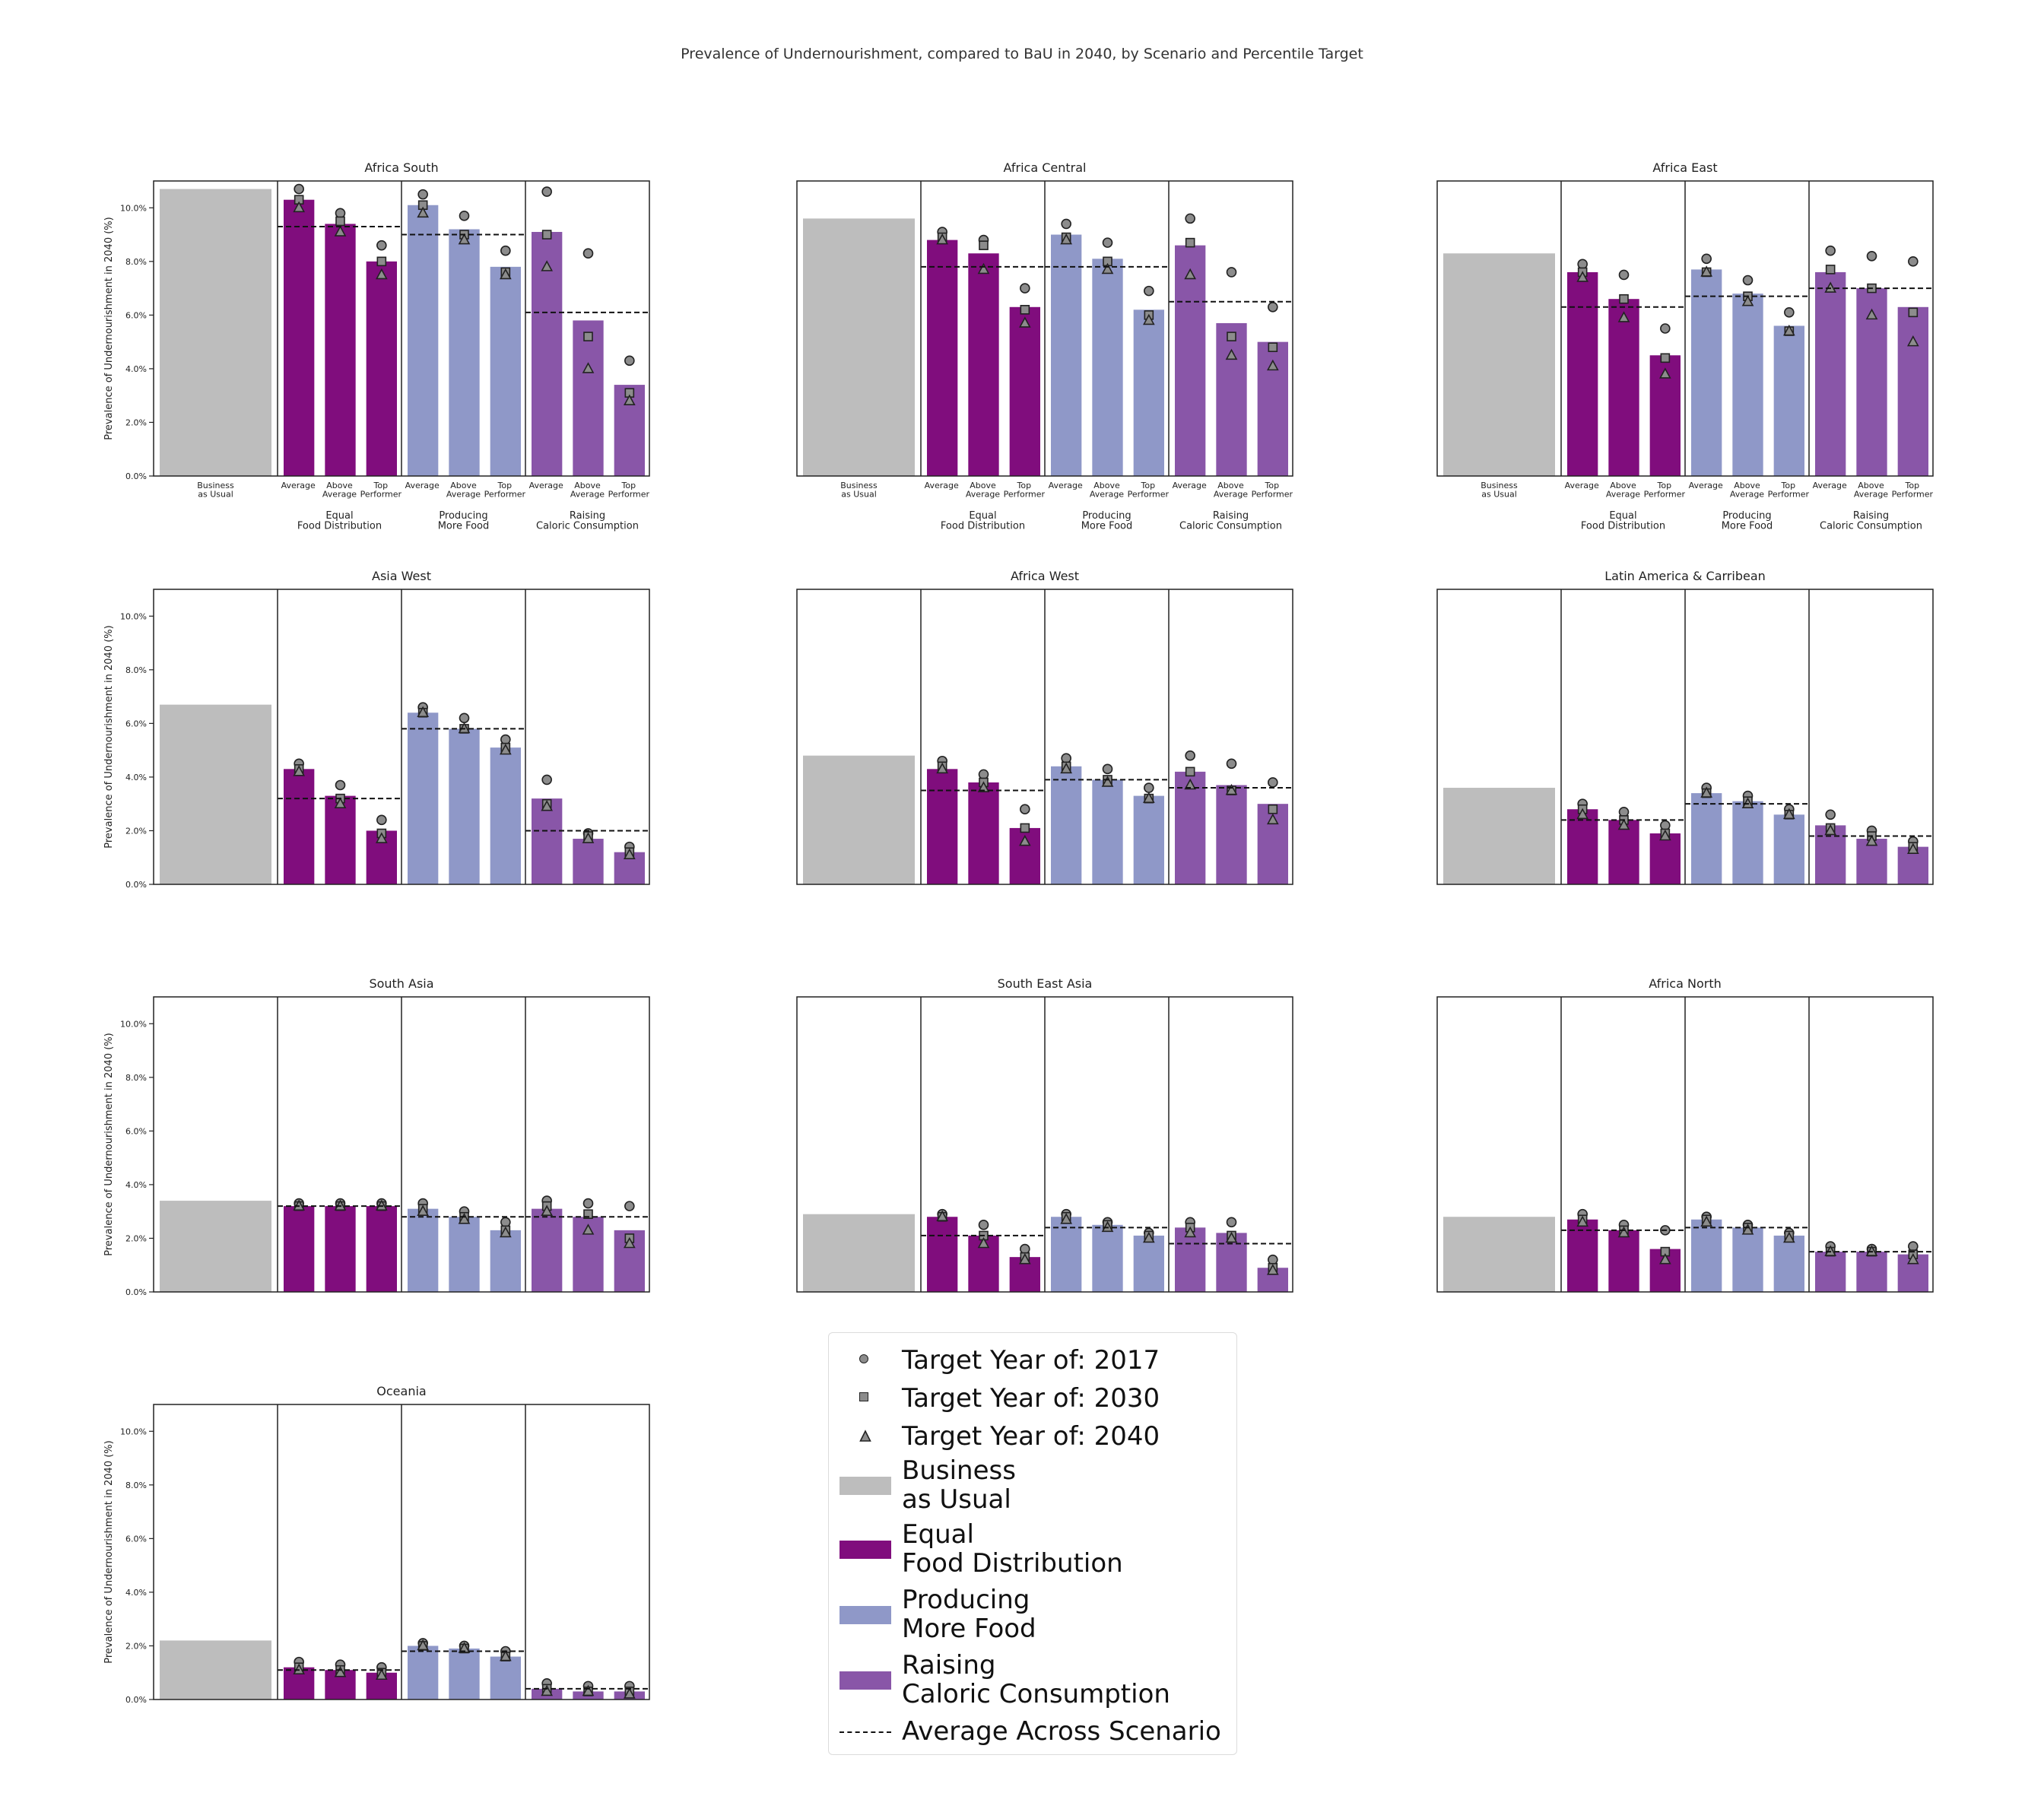  I want to click on panel-title: South Asia, so click(401, 983).